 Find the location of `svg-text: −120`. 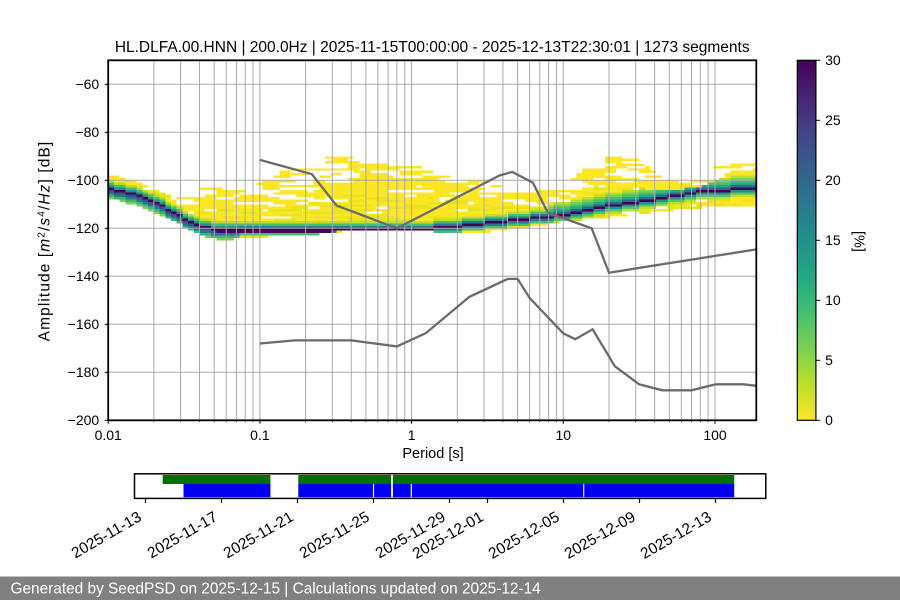

svg-text: −120 is located at coordinates (84, 228).